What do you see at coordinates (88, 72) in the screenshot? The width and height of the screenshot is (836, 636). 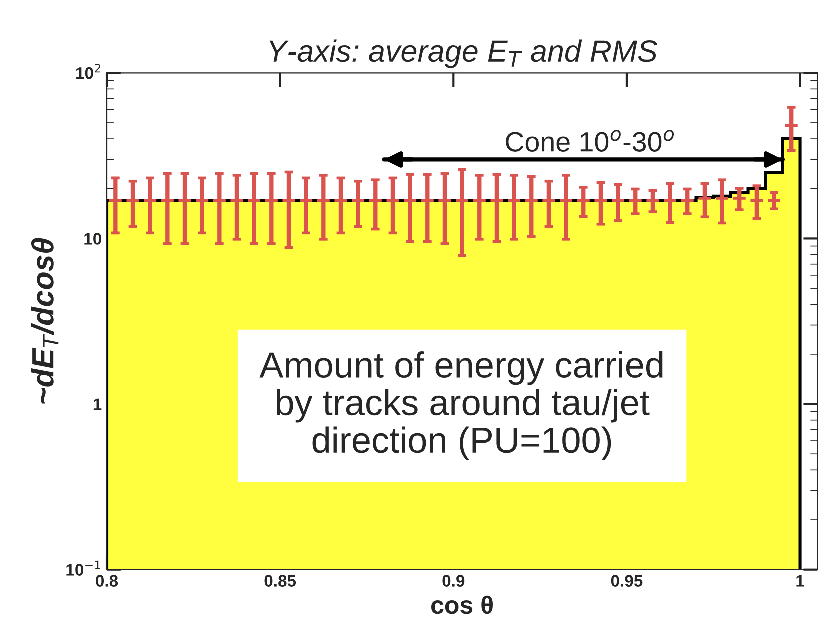 I see `y-tick-label: 10$^{2}$` at bounding box center [88, 72].